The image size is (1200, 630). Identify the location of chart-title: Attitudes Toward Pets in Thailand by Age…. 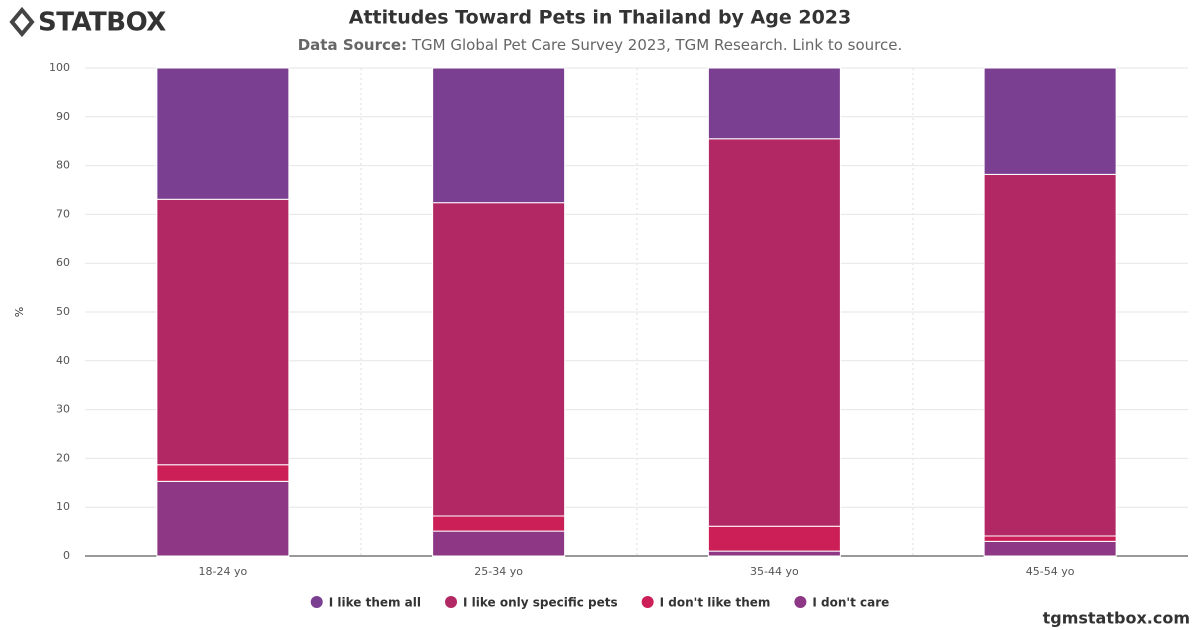
(600, 18).